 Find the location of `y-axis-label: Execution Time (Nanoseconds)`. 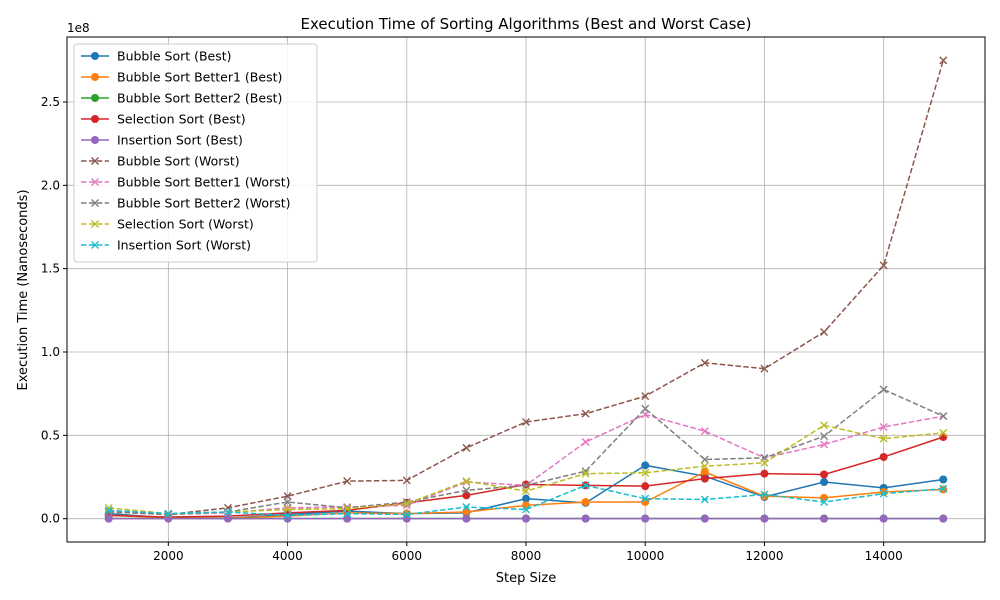

y-axis-label: Execution Time (Nanoseconds) is located at coordinates (23, 289).